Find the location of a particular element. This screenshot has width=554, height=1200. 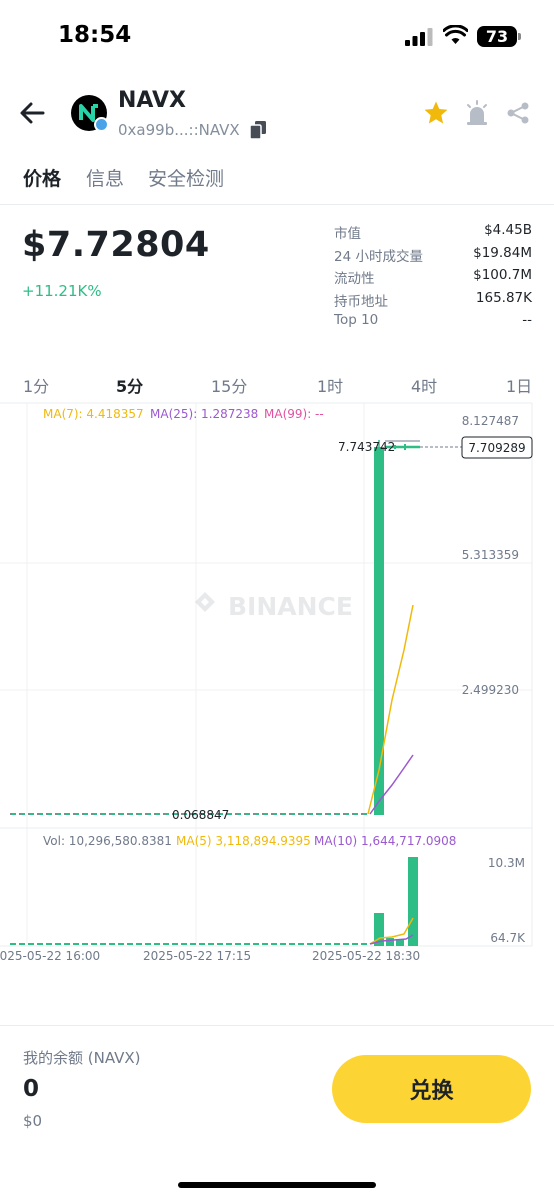

ma7-line is located at coordinates (390, 709).